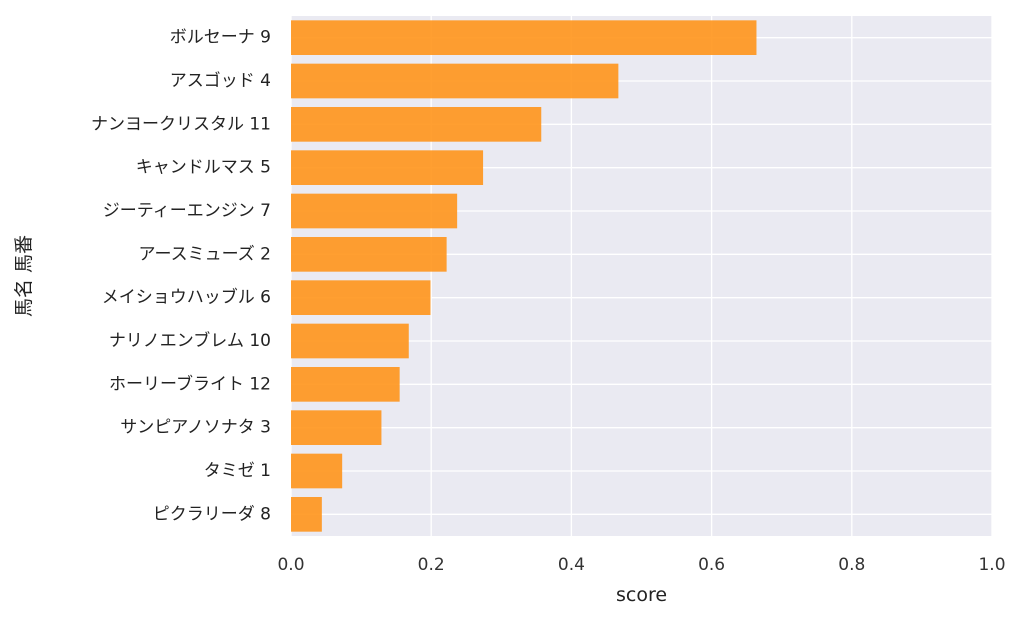 The width and height of the screenshot is (1024, 620). I want to click on category-label-6: メイショウハッブル 6, so click(186, 297).